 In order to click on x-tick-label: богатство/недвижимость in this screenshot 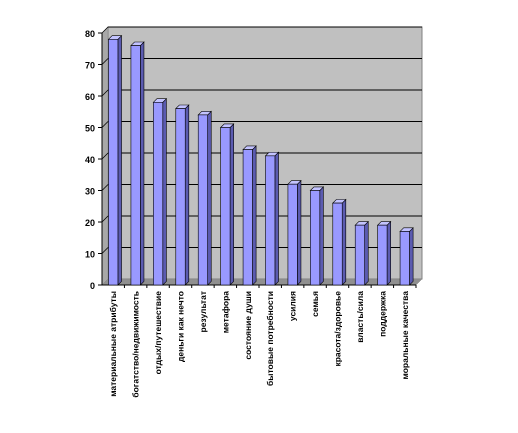, I will do `click(136, 344)`.